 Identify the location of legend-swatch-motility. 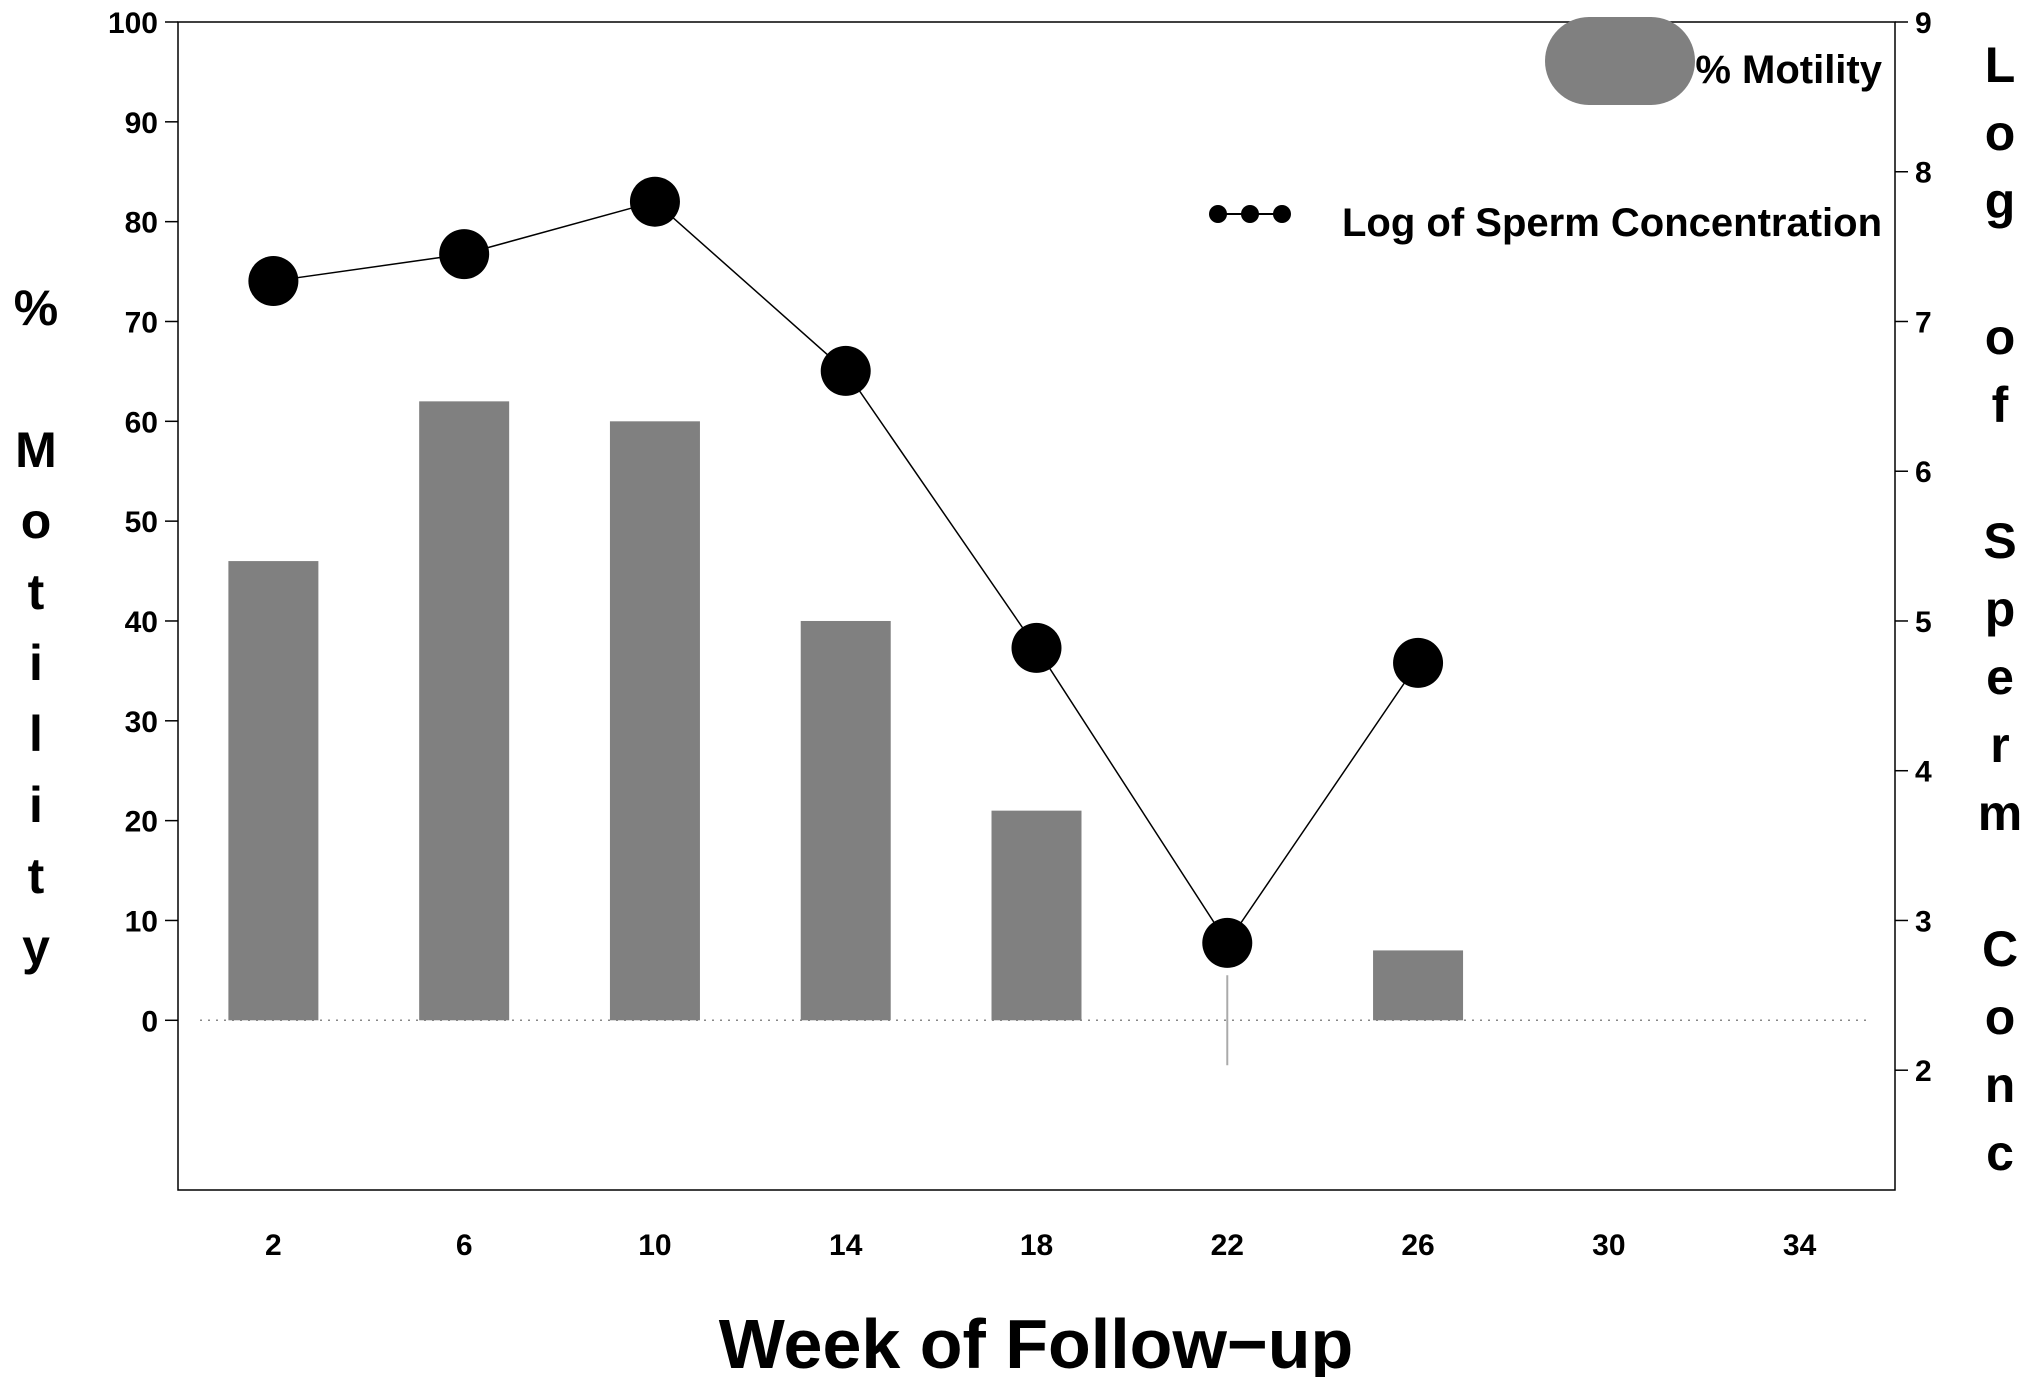
(1620, 61).